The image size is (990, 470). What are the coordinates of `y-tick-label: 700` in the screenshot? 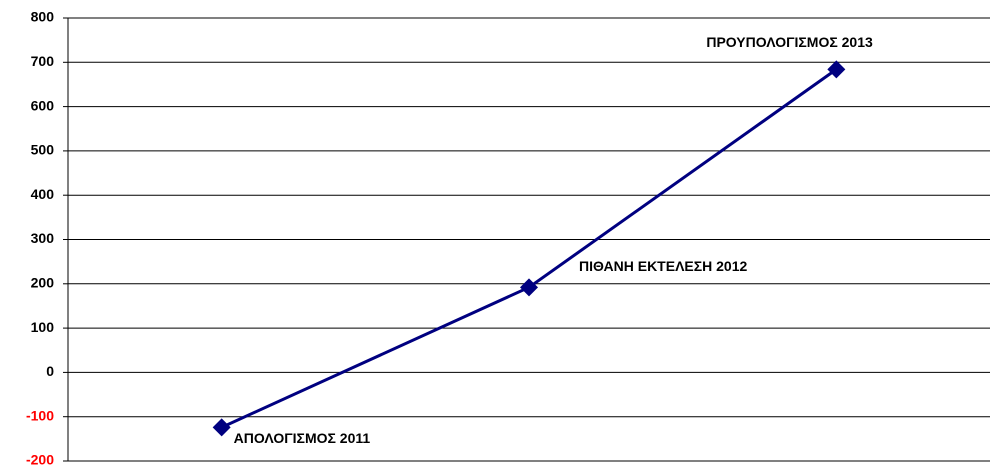 It's located at (43, 61).